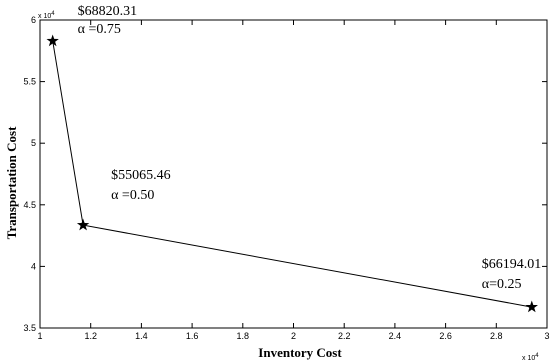 The width and height of the screenshot is (550, 362). I want to click on y-tick-label: 6, so click(33, 20).